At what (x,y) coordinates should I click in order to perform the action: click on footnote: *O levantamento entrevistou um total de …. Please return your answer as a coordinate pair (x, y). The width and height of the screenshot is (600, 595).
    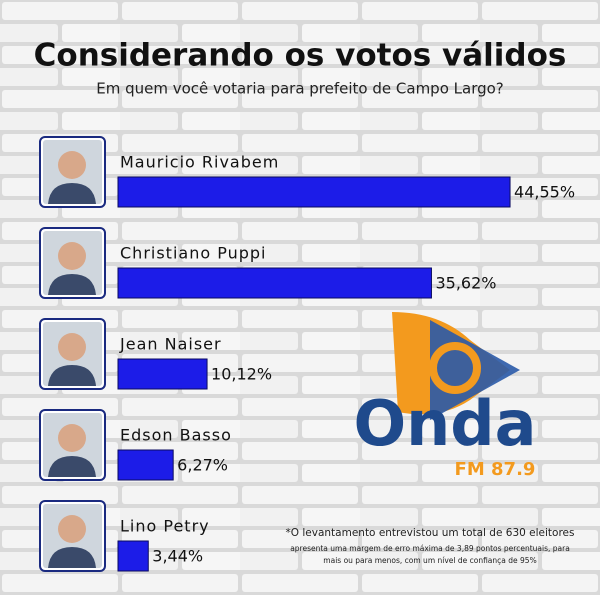
    Looking at the image, I should click on (430, 533).